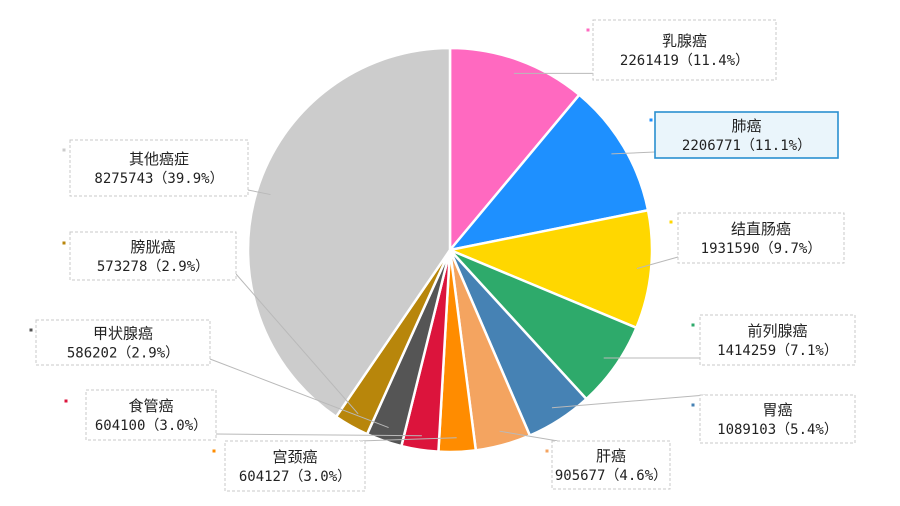 This screenshot has width=900, height=506. I want to click on slice-value-label: 604127（3.0%）, so click(295, 477).